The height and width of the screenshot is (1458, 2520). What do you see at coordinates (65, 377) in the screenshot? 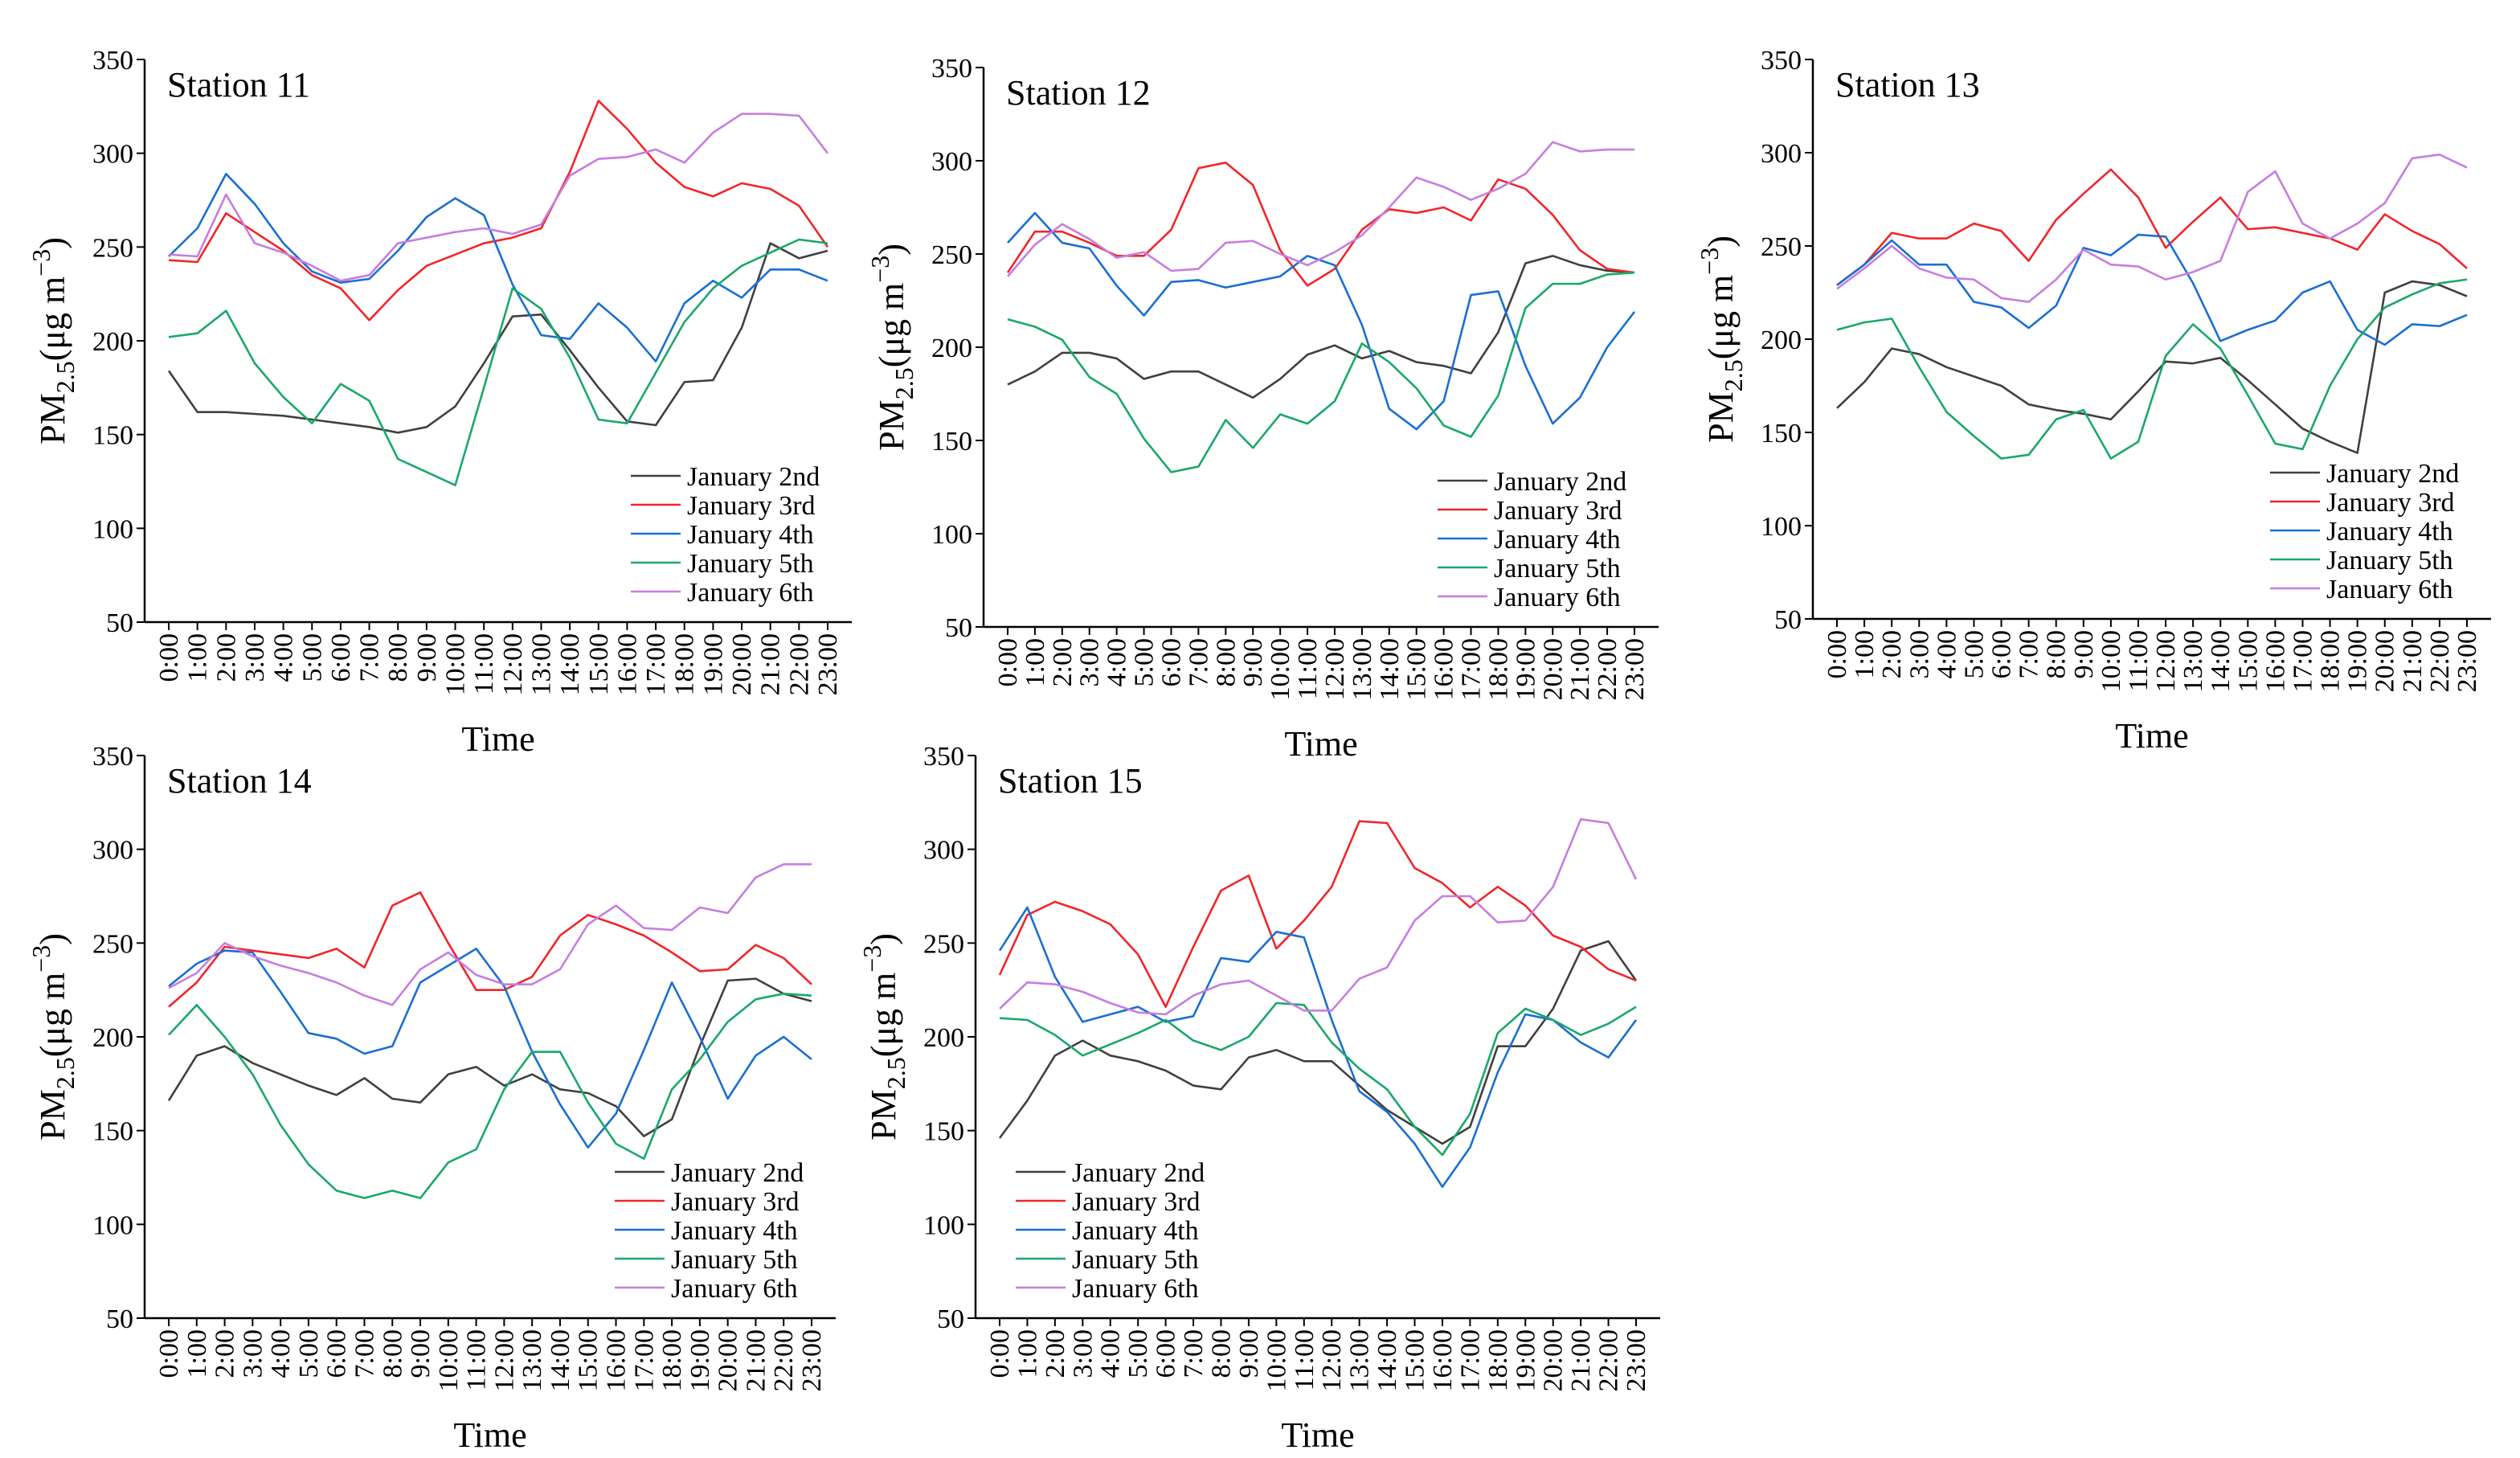
I see `y-axis-title-part: 2.5` at bounding box center [65, 377].